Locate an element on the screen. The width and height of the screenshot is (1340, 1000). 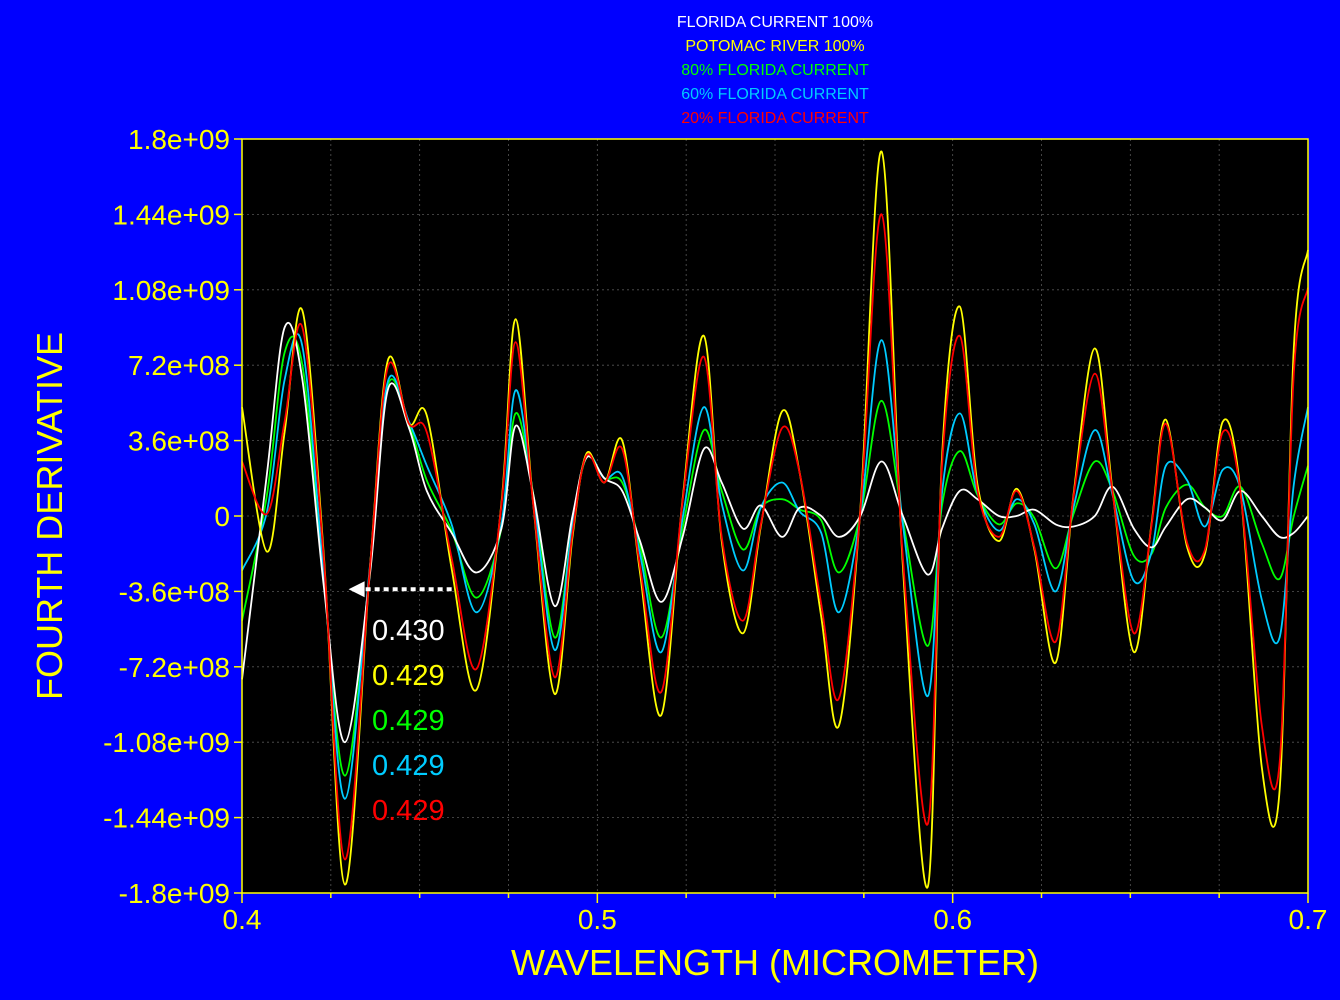
y-tick-label: -7.2e+08 is located at coordinates (174, 667).